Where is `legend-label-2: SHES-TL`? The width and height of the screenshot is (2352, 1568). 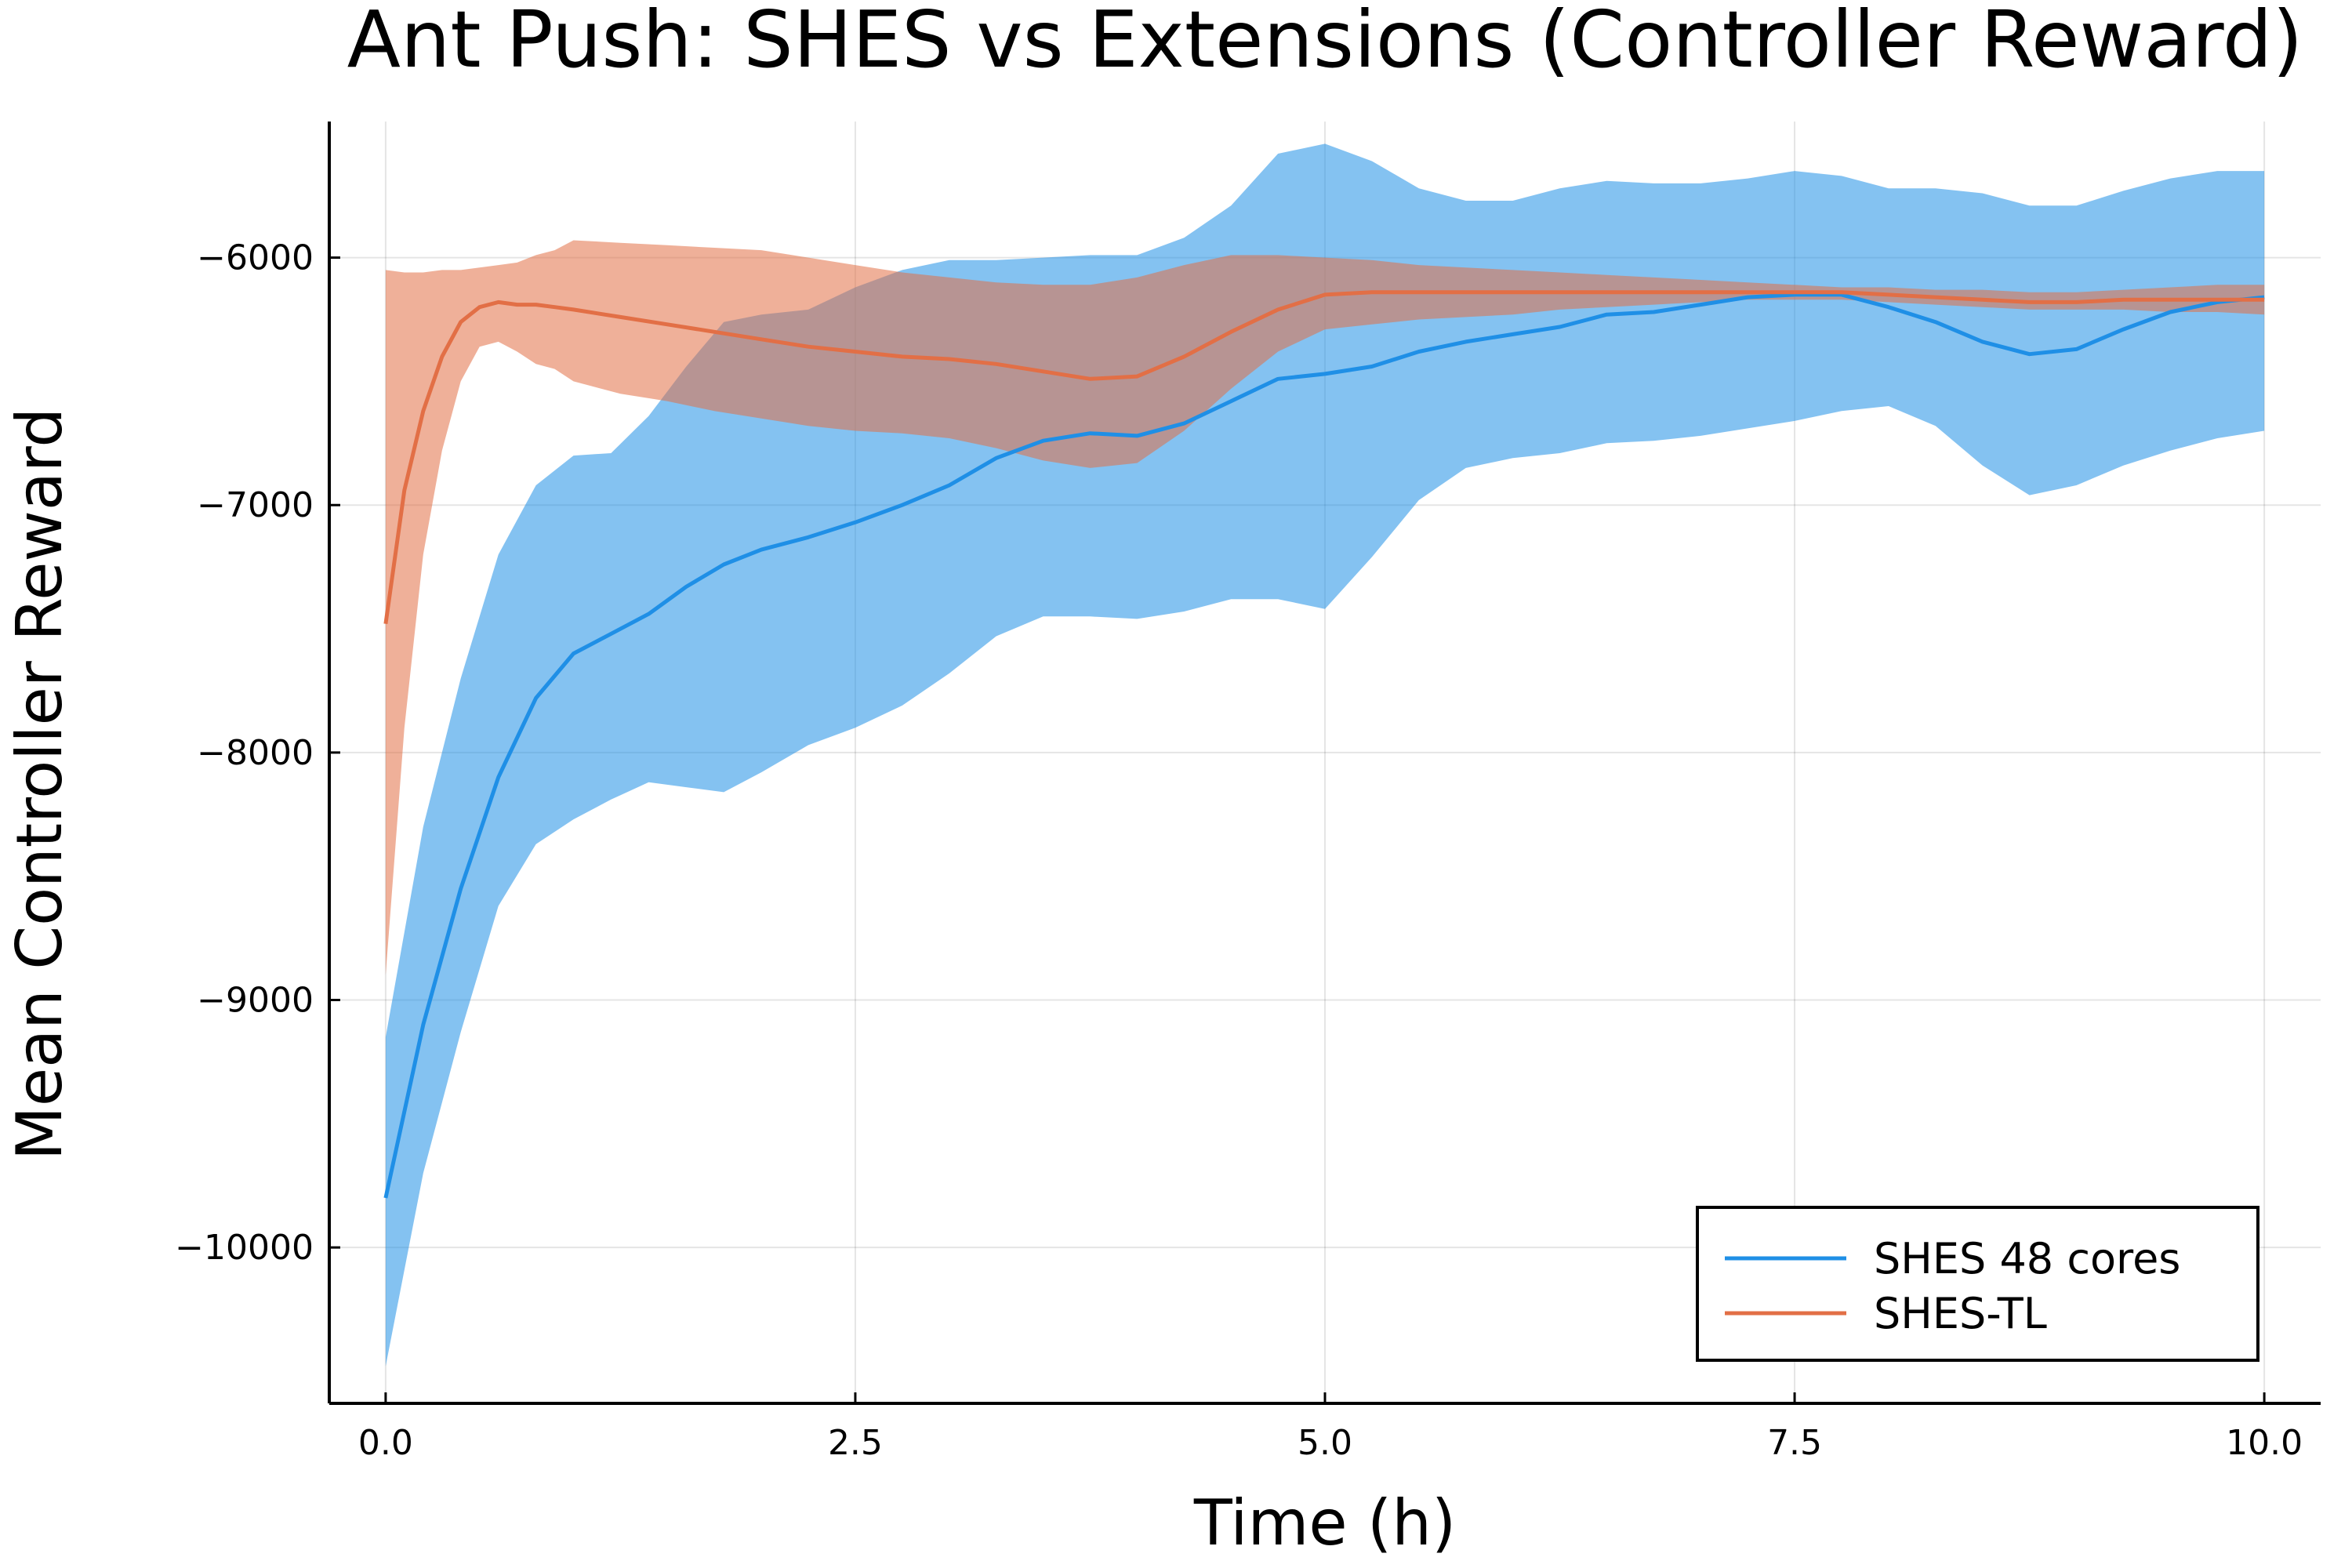
legend-label-2: SHES-TL is located at coordinates (1961, 1313).